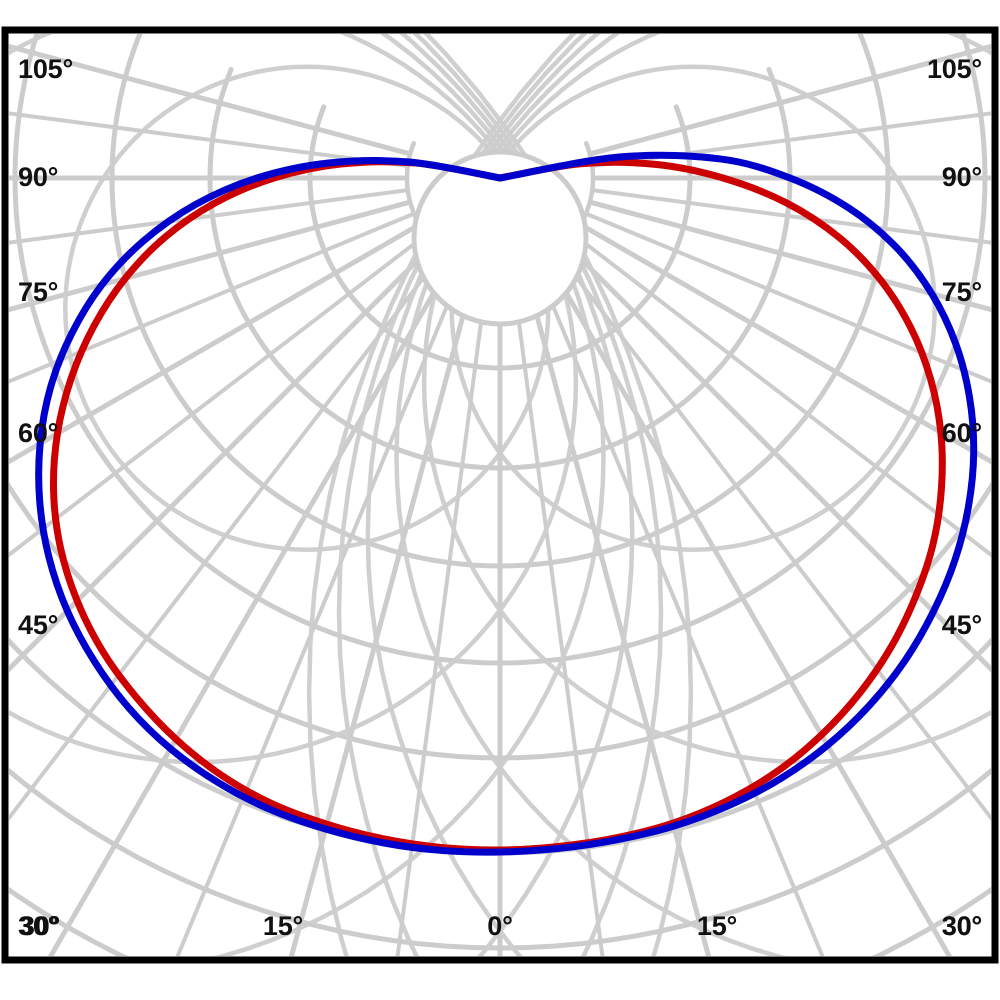  Describe the element at coordinates (38, 625) in the screenshot. I see `axis-label-left-4: 45°` at that location.